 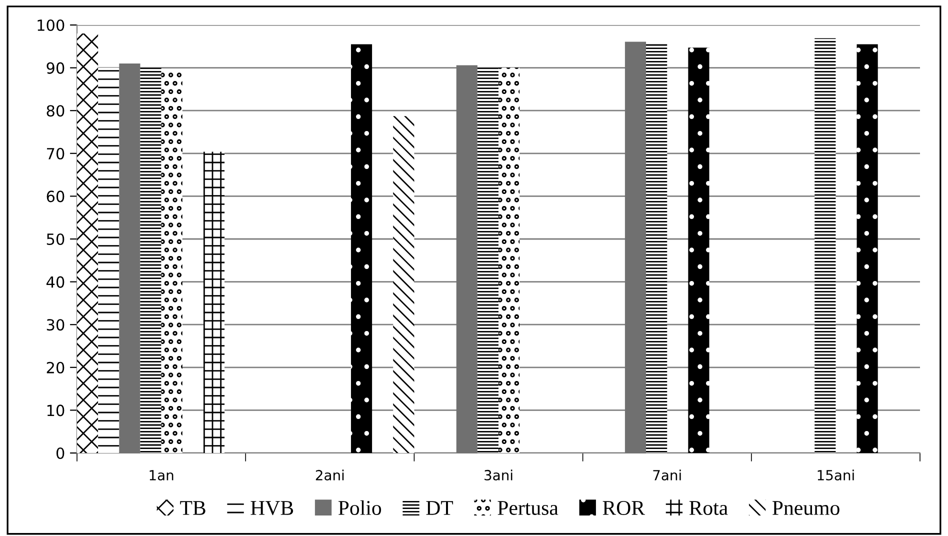 I want to click on y-tick-label: 10, so click(x=55, y=410).